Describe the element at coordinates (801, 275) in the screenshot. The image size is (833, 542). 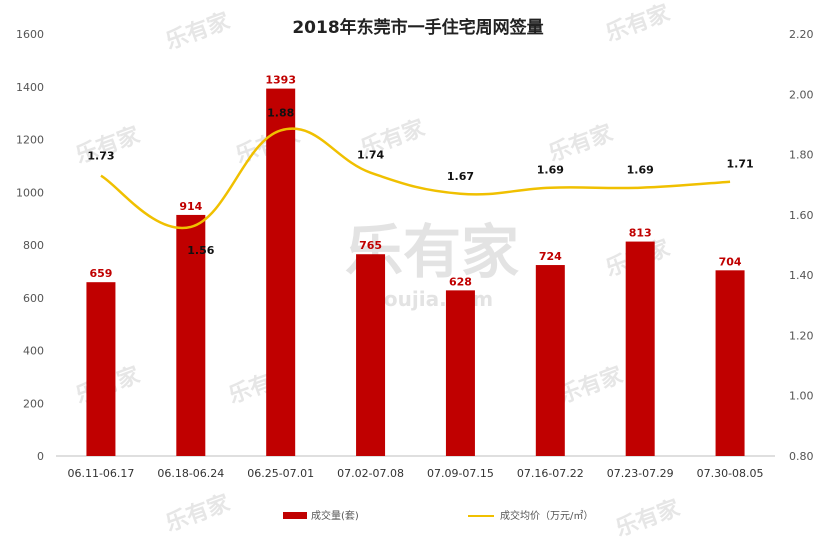
I see `right-y-tick-label: 1.40` at that location.